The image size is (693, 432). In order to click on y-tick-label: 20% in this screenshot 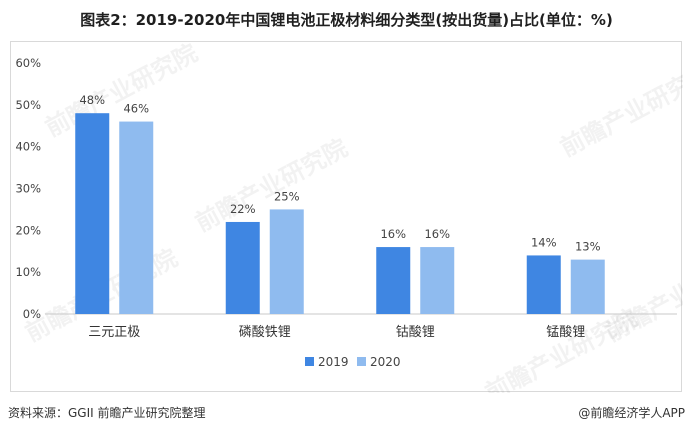, I will do `click(28, 230)`.